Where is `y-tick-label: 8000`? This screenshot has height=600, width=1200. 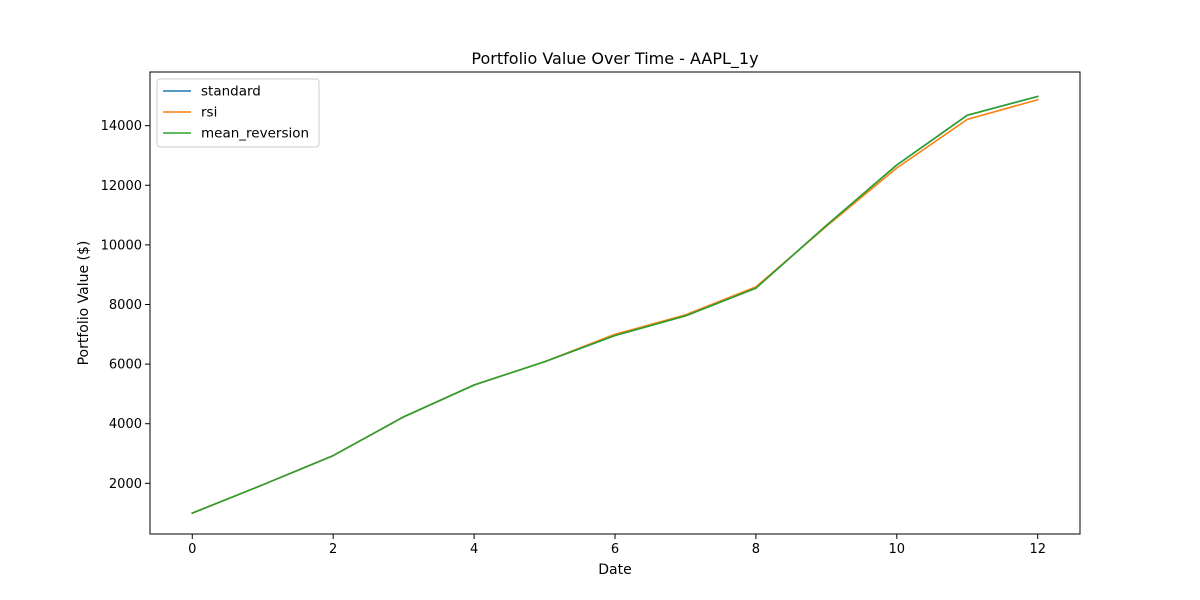 y-tick-label: 8000 is located at coordinates (125, 305).